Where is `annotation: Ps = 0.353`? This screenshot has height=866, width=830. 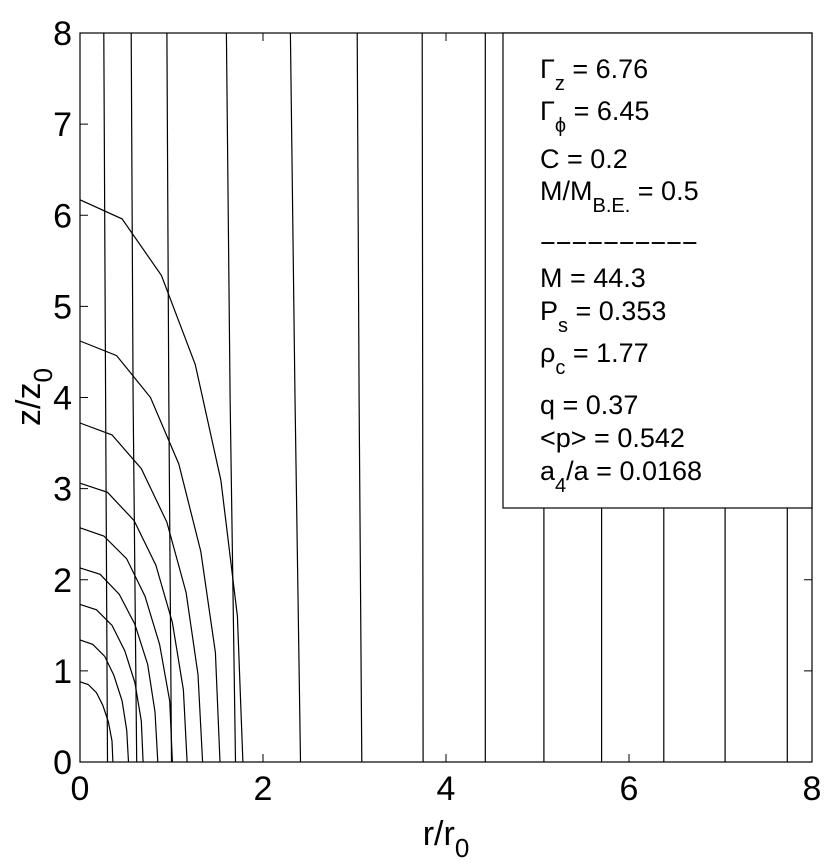
annotation: Ps = 0.353 is located at coordinates (603, 316).